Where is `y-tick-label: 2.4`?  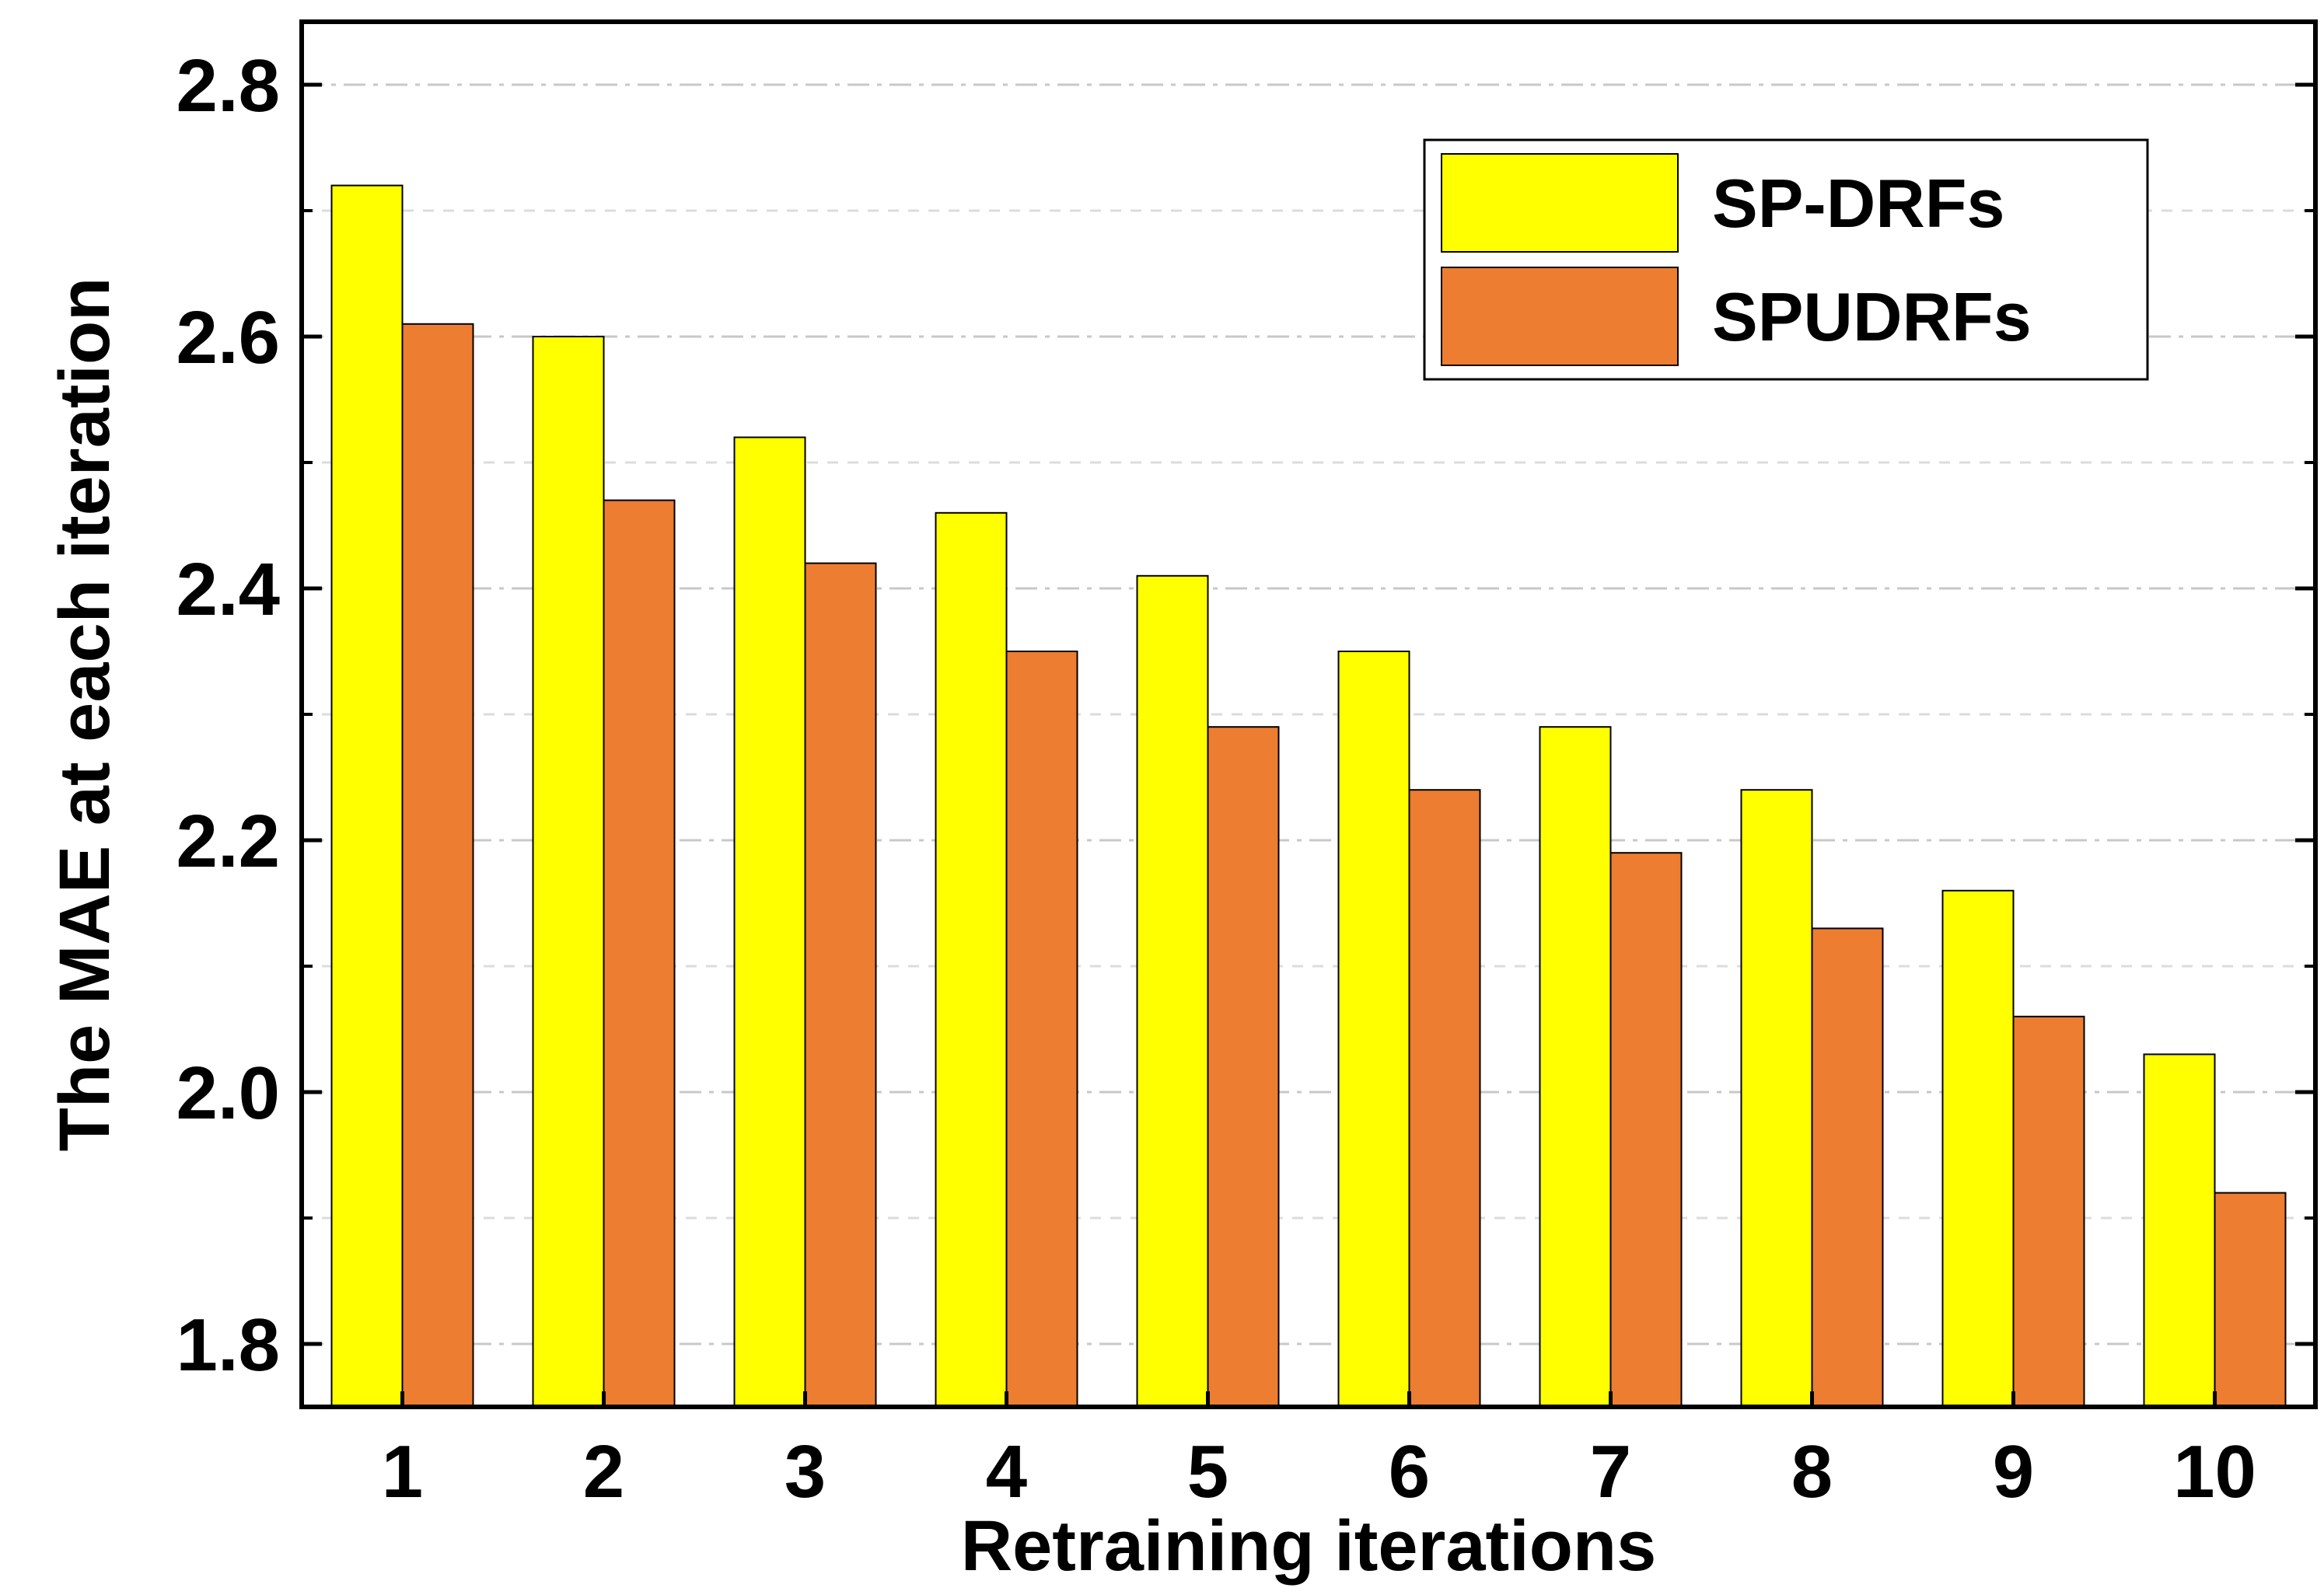 y-tick-label: 2.4 is located at coordinates (228, 589).